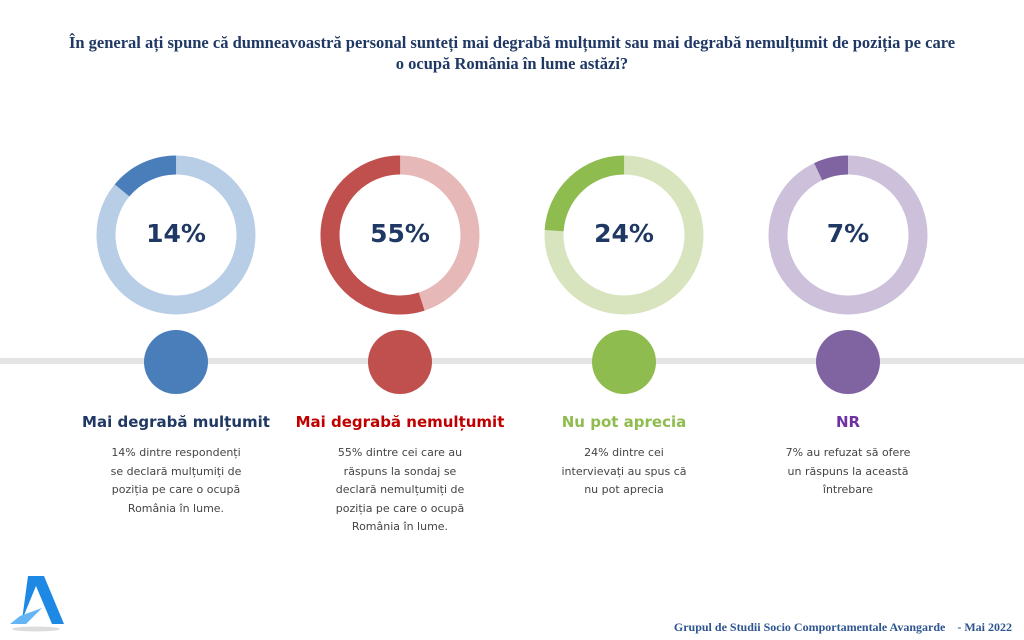 The width and height of the screenshot is (1024, 640). Describe the element at coordinates (400, 422) in the screenshot. I see `category-label: Mai degrabă nemulțumit` at that location.